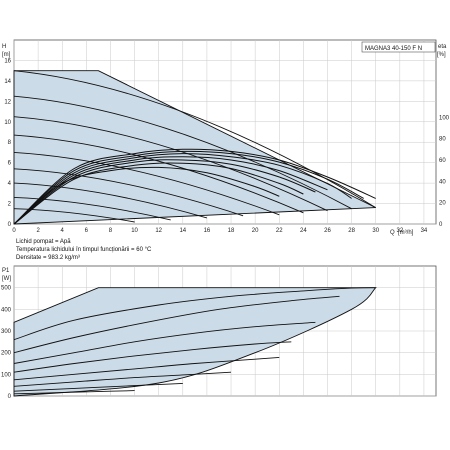  I want to click on top-y-tick-label: 0, so click(10, 225).